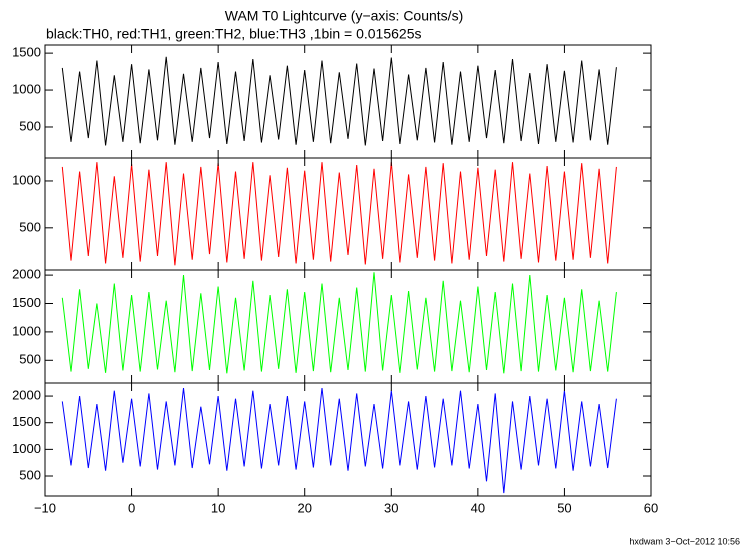  Describe the element at coordinates (684, 541) in the screenshot. I see `footer: hxdwam 3−Oct−2012 10:56` at that location.